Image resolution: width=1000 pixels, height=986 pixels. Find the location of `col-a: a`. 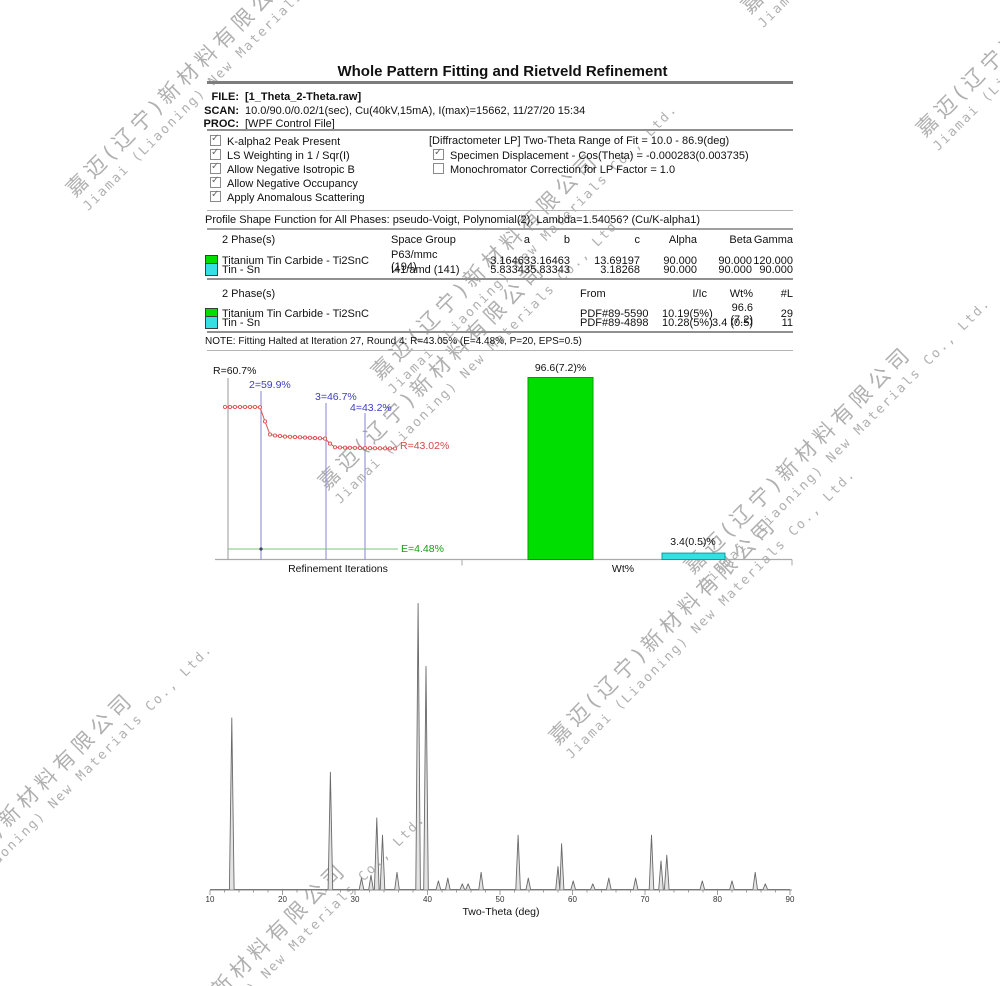

col-a: a is located at coordinates (526, 240).